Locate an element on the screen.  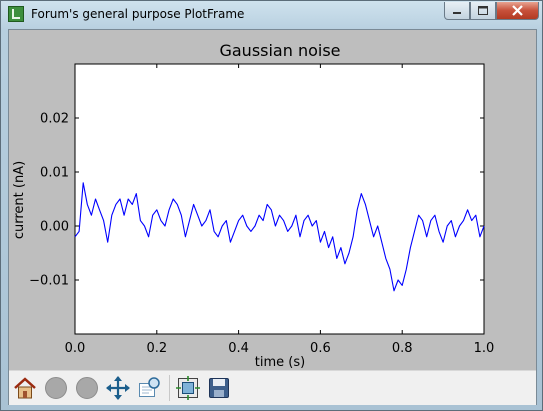
window-title: Forum's general purpose PlotFrame is located at coordinates (138, 14).